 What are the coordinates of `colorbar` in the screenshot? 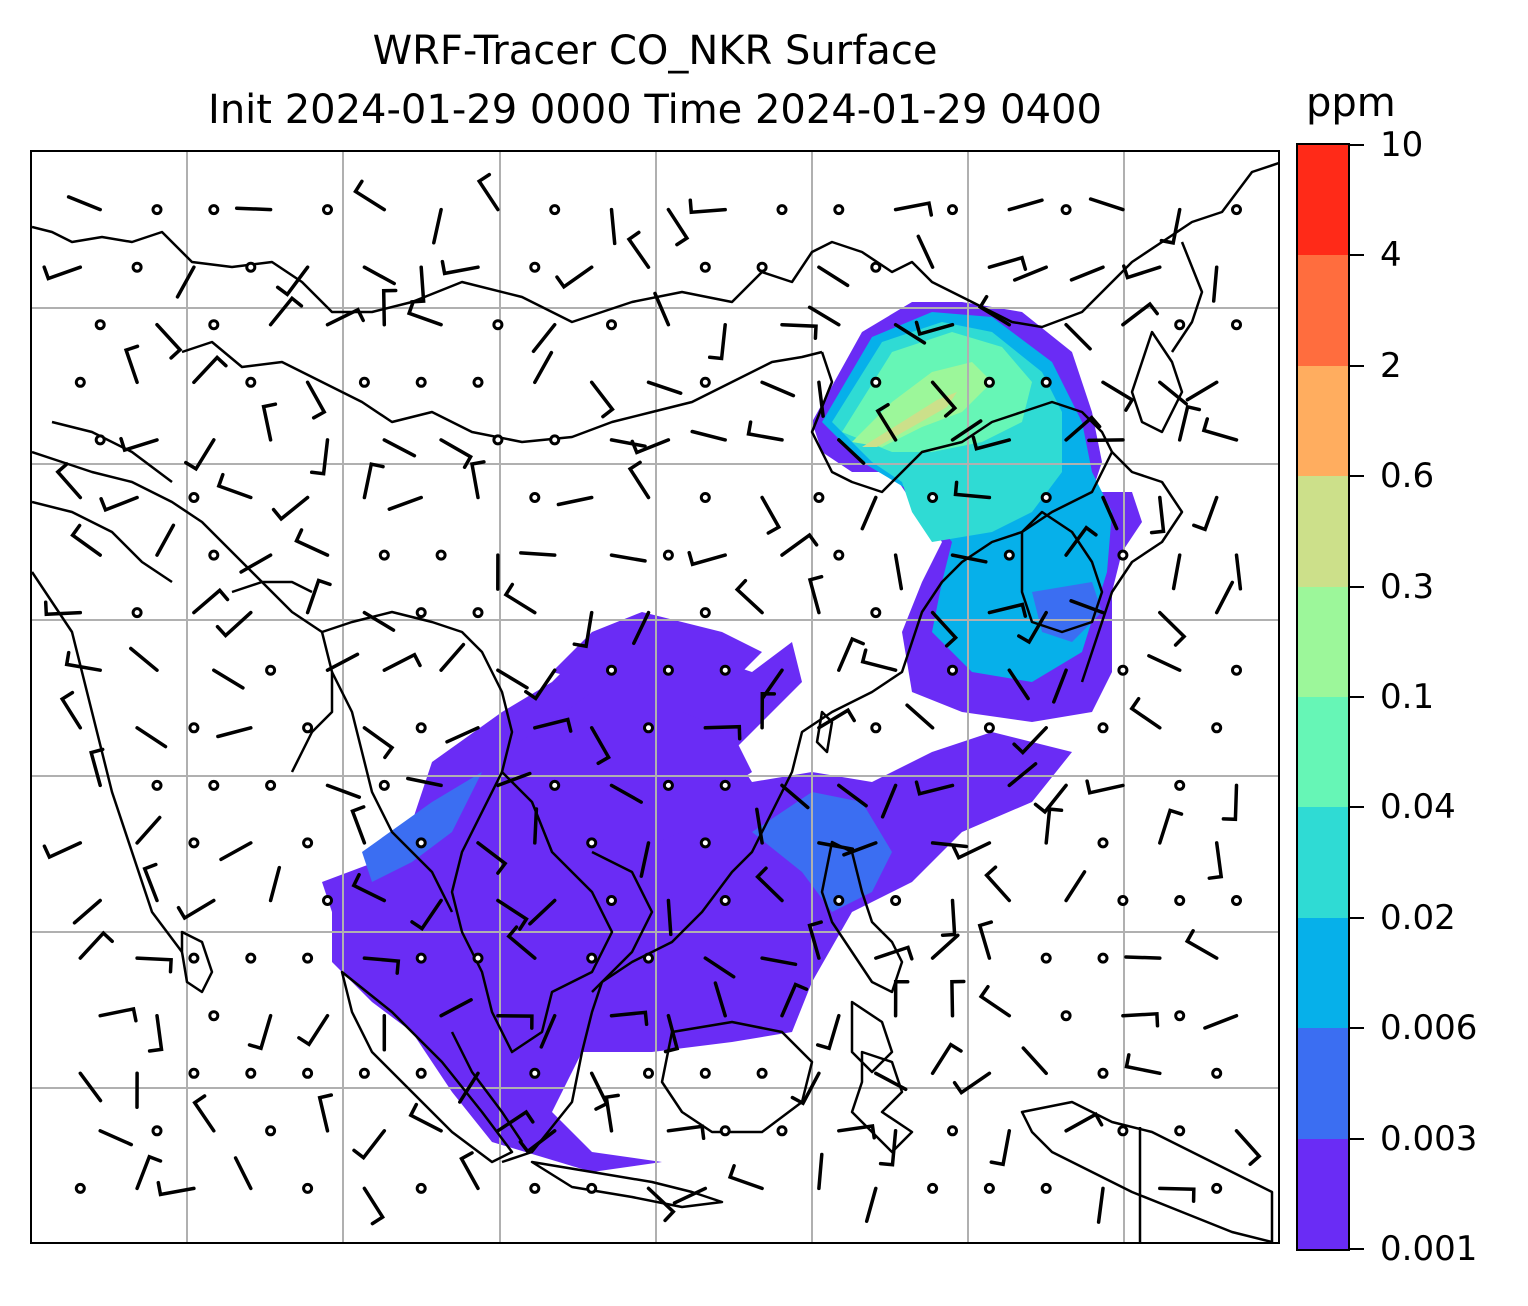 It's located at (1323, 697).